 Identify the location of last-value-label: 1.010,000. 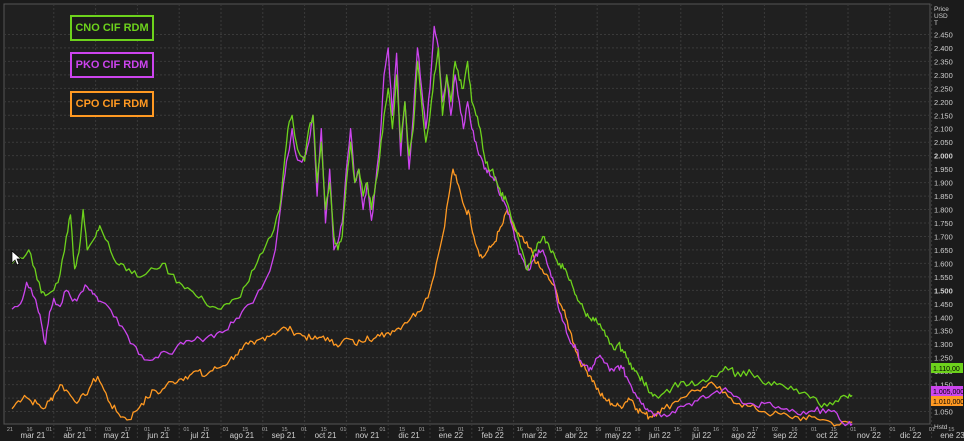
(948, 402).